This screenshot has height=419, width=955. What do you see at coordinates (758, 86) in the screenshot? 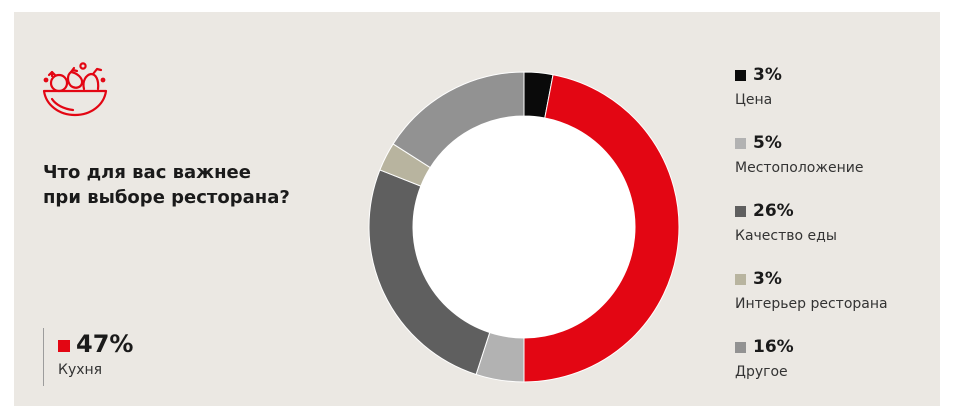
I see `legend-item: 3% Цена` at bounding box center [758, 86].